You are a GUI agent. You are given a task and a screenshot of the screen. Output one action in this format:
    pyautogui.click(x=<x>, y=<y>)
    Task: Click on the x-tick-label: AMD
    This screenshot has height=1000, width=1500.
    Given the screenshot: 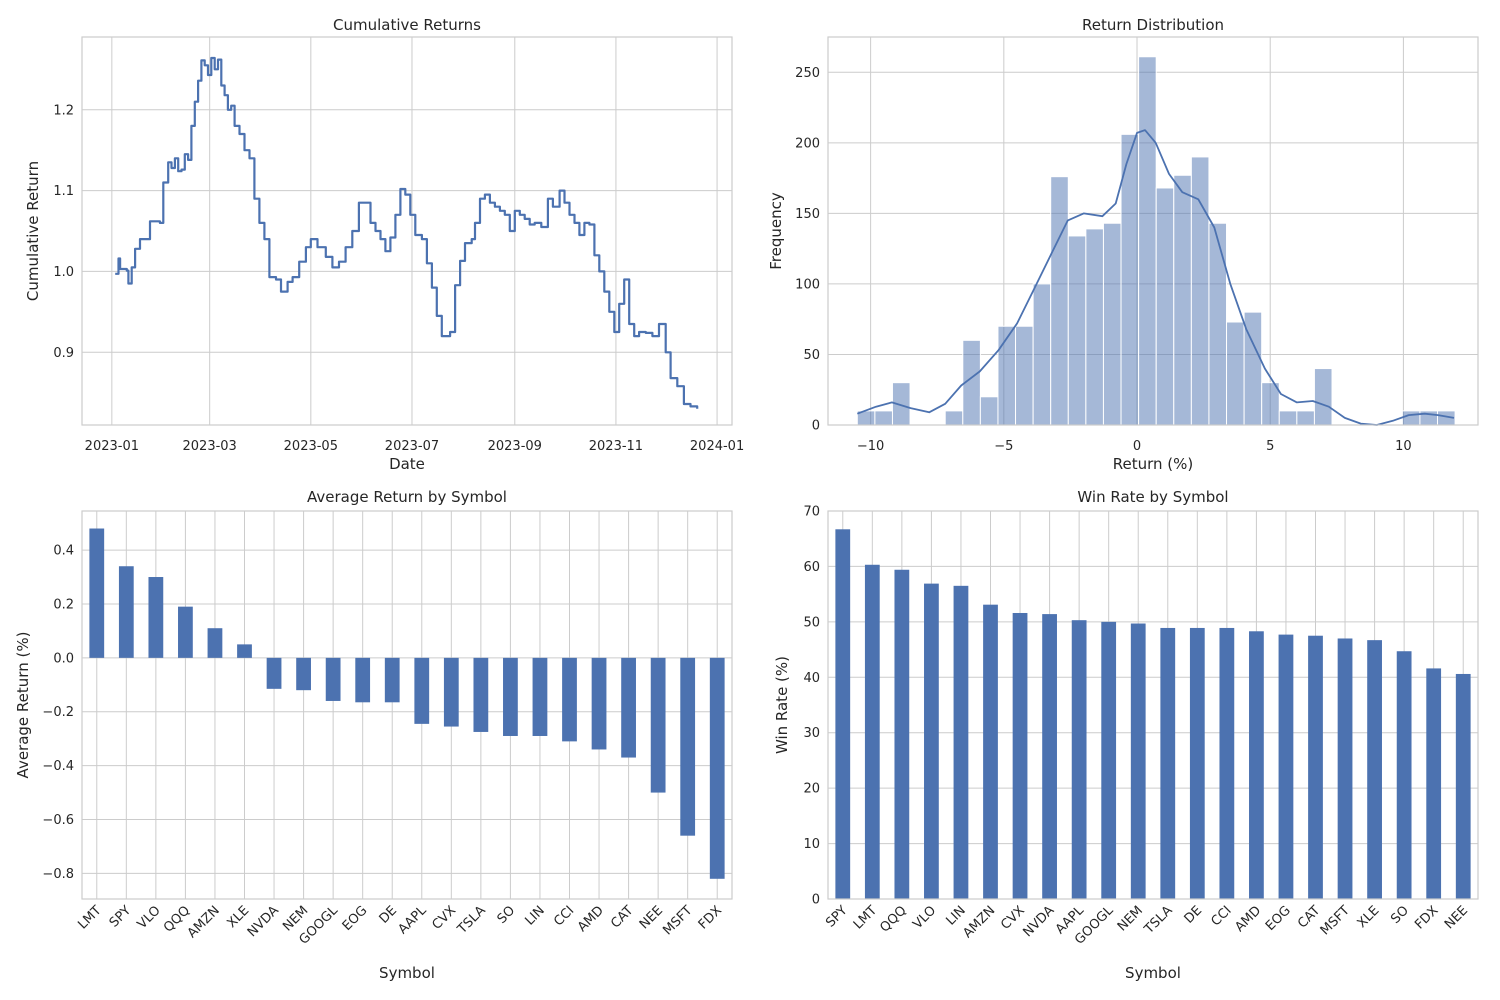 What is the action you would take?
    pyautogui.click(x=591, y=919)
    